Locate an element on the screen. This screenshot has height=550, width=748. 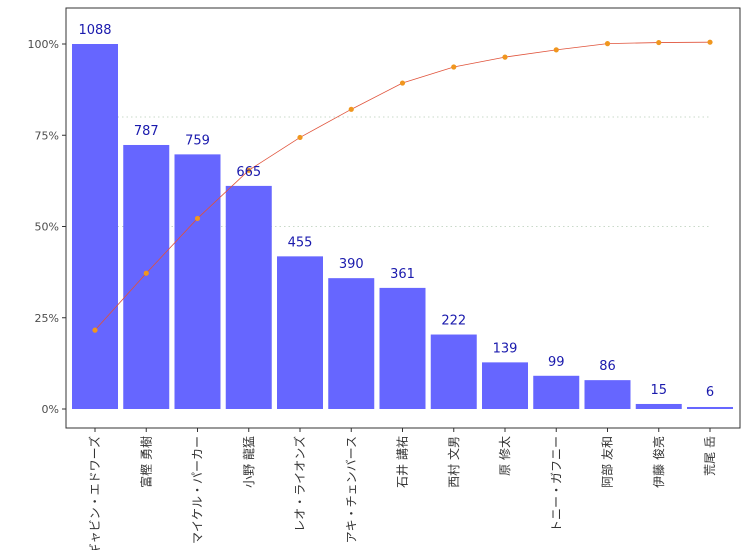
y-tick-label-1: 25% is located at coordinates (47, 318).